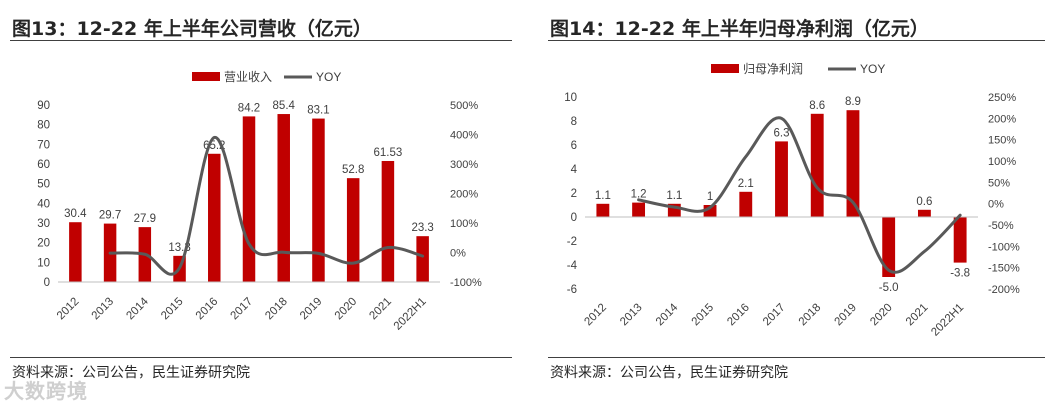 This screenshot has height=405, width=1055. What do you see at coordinates (1002, 98) in the screenshot?
I see `y-right-tick-label: 250%` at bounding box center [1002, 98].